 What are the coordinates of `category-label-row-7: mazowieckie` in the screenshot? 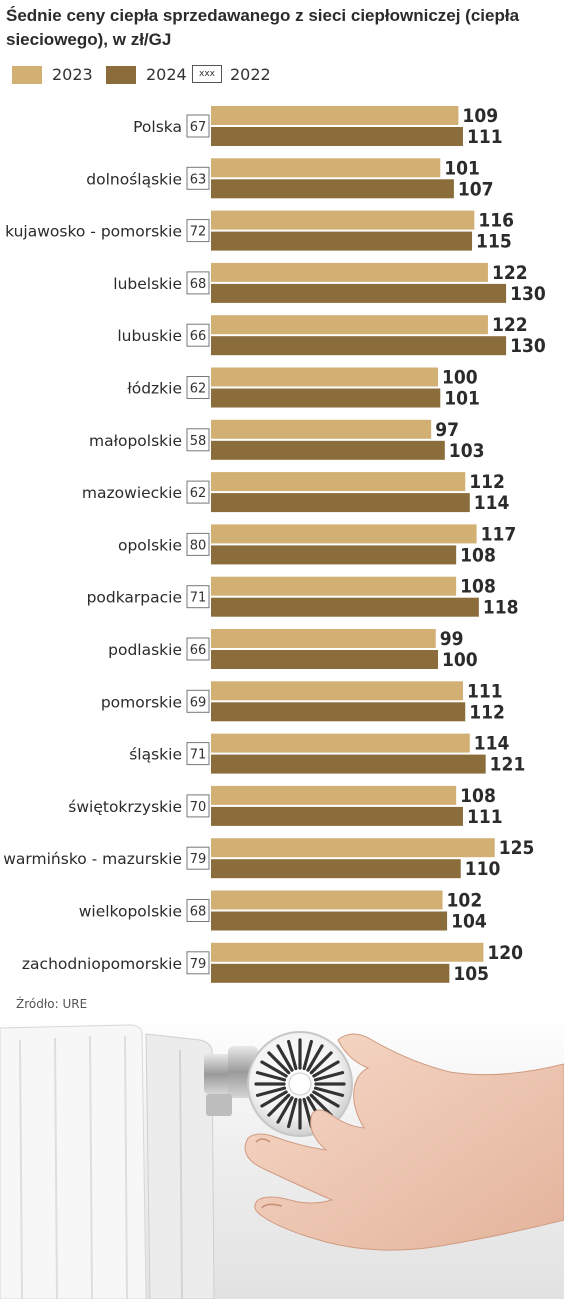 It's located at (132, 493).